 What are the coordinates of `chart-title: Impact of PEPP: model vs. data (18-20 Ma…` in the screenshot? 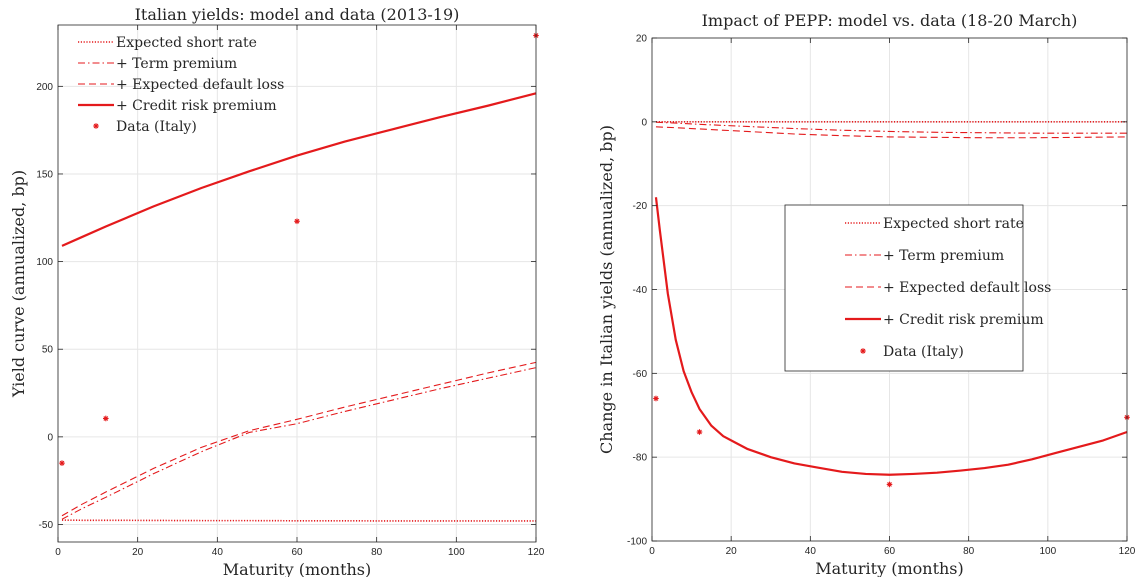 It's located at (890, 20).